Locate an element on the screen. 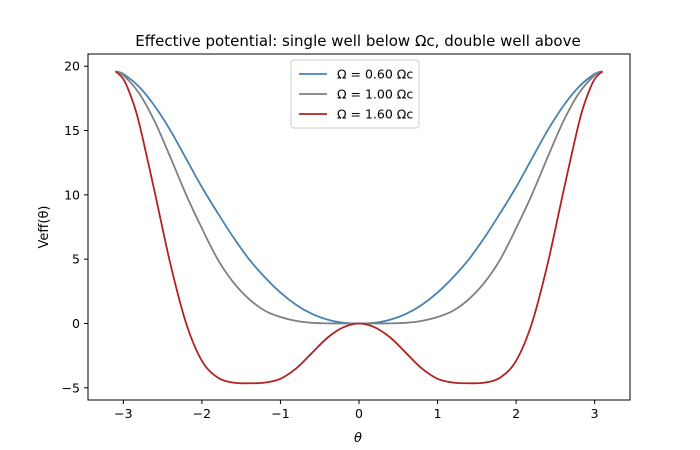 The image size is (700, 450). y-axis: −5 0 5 10 15 20 is located at coordinates (75, 227).